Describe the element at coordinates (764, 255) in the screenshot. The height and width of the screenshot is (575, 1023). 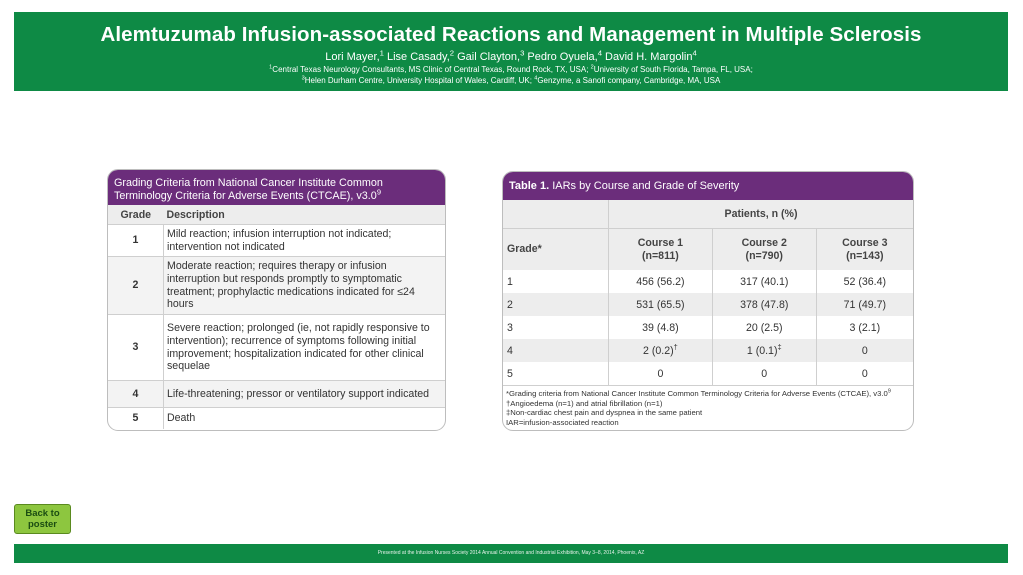
I see `course-n: (n=790)` at that location.